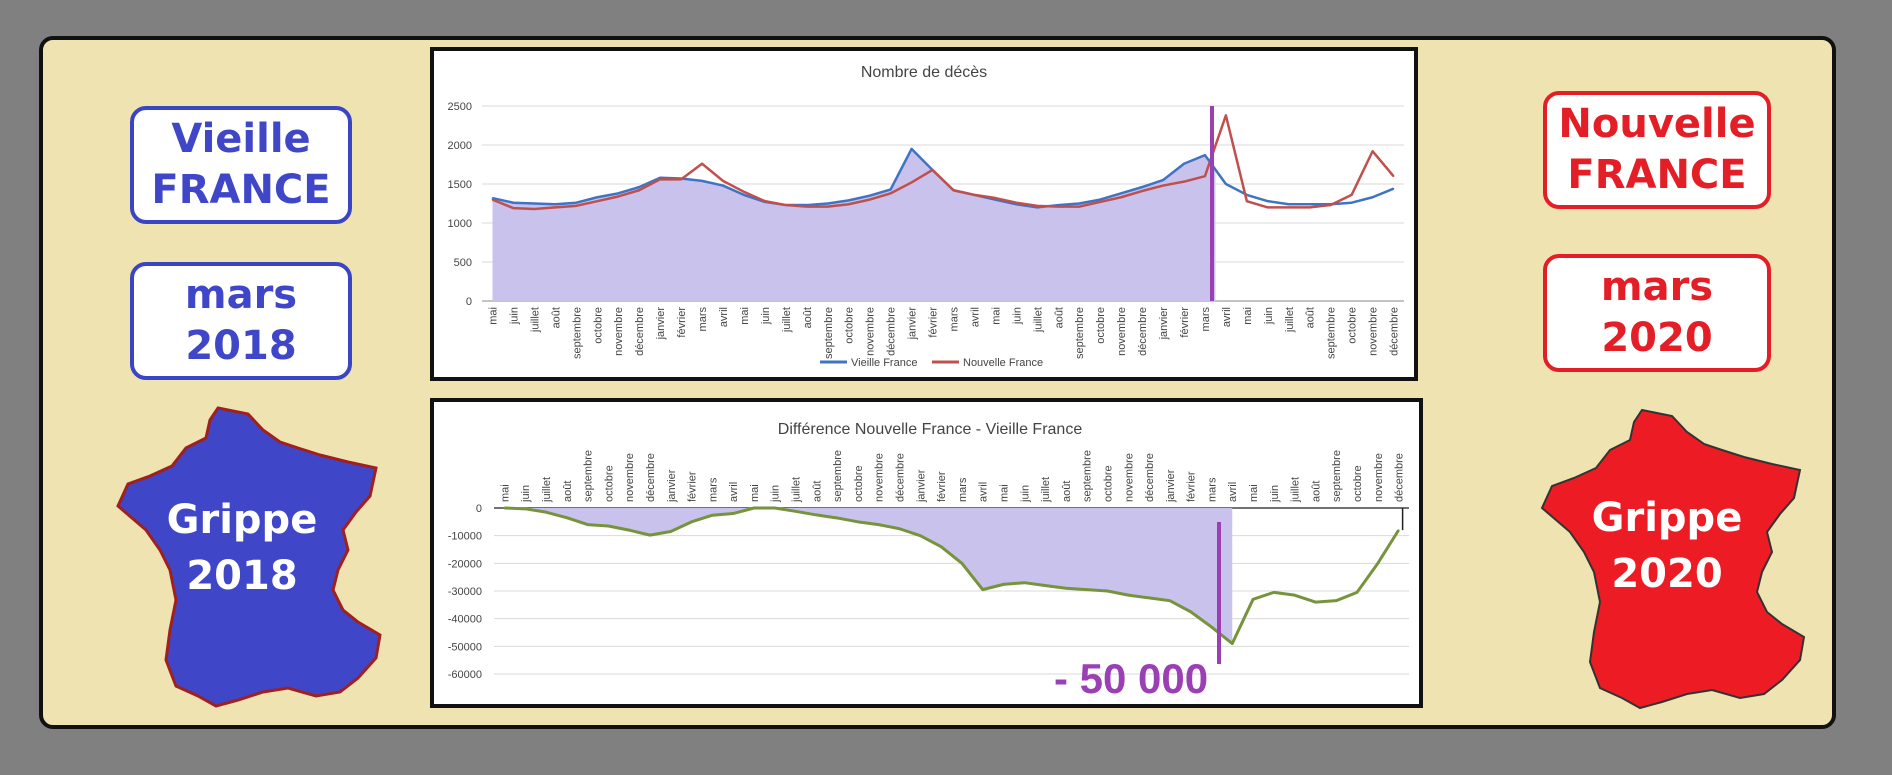  Describe the element at coordinates (1657, 150) in the screenshot. I see `nouvelle-france-title-box: Nouvelle FRANCE` at that location.